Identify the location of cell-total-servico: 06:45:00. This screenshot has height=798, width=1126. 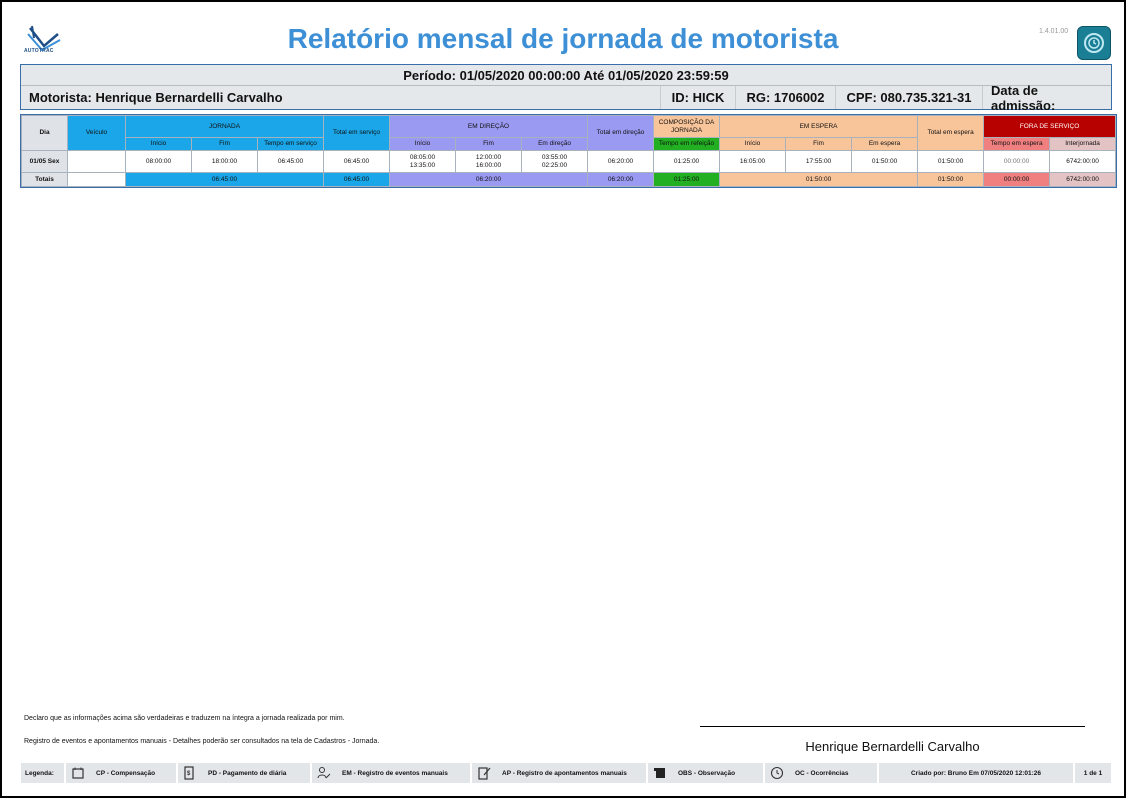
(356, 161).